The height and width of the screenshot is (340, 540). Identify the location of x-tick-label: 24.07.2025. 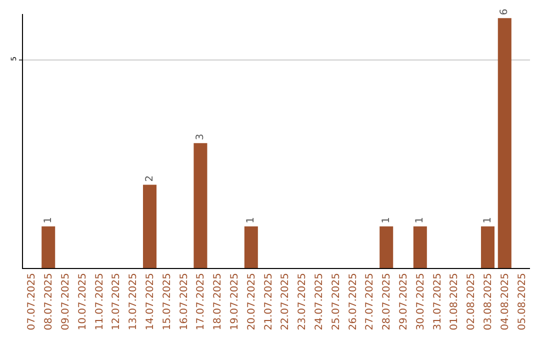
(319, 301).